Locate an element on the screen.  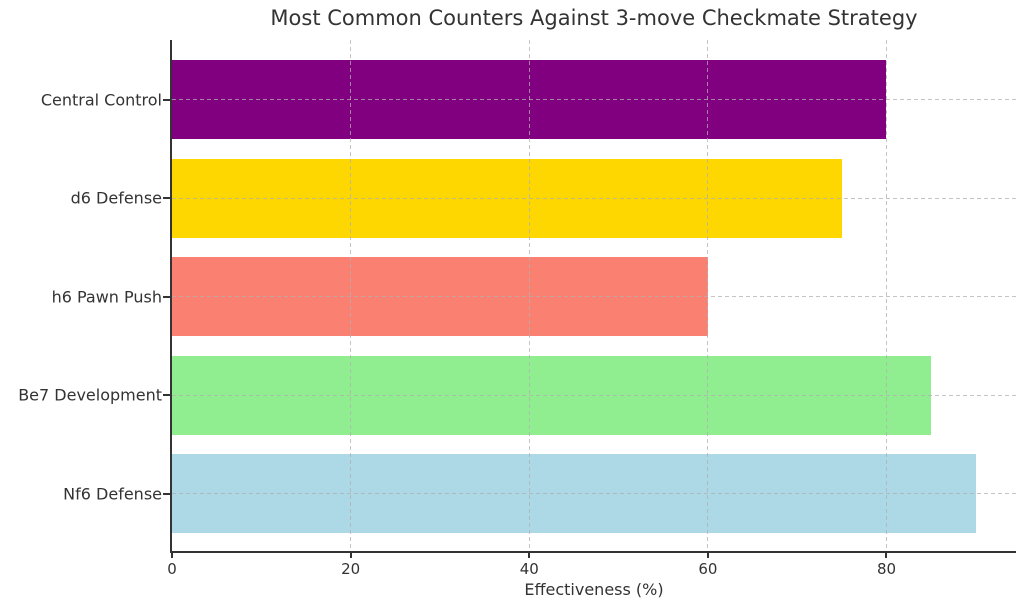
x-tick-label-80: 80 is located at coordinates (886, 569).